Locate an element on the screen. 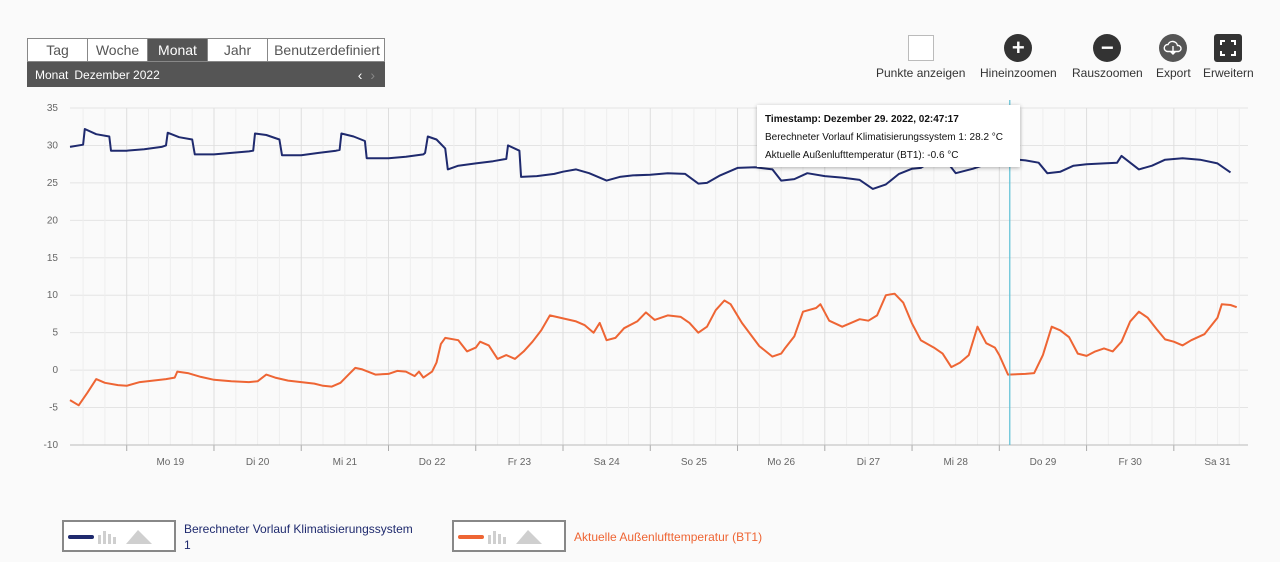 This screenshot has height=562, width=1280. zoom-out-label: Rauszoomen is located at coordinates (1107, 73).